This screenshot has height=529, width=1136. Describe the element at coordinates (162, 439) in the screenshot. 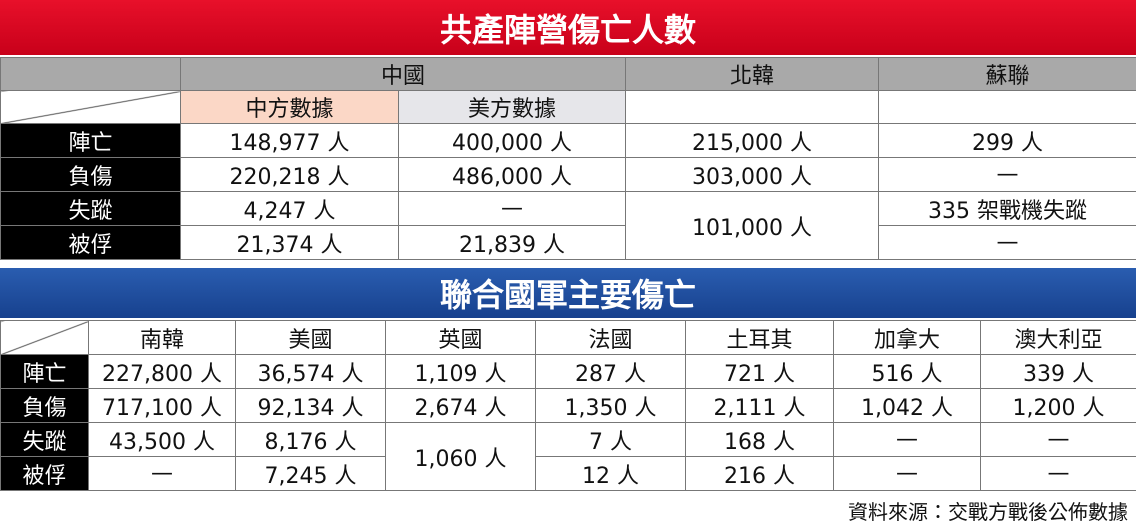

I see `cell: 43,500 人` at that location.